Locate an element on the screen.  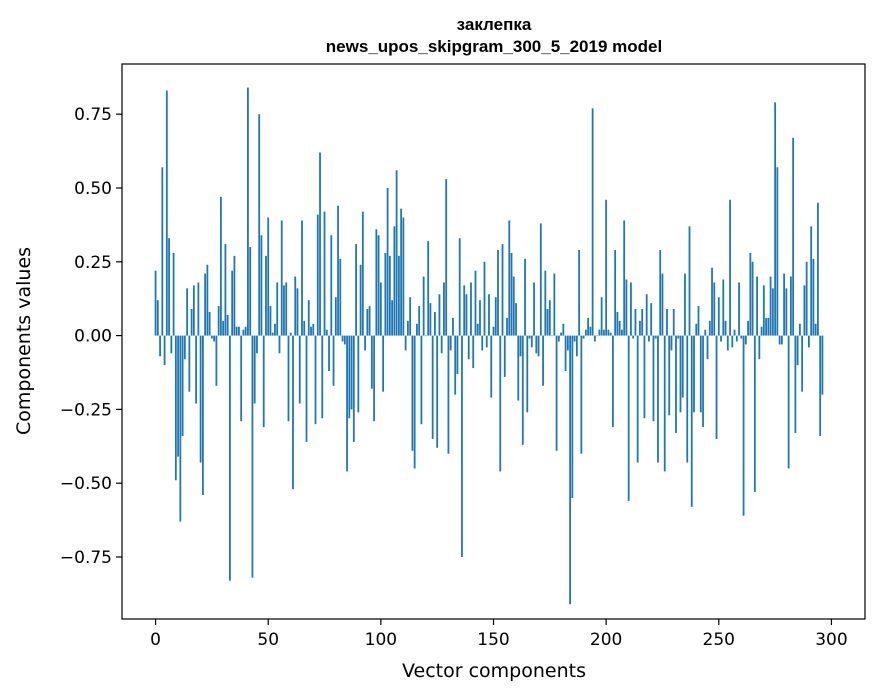
y-tick-label: −0.75 is located at coordinates (86, 558).